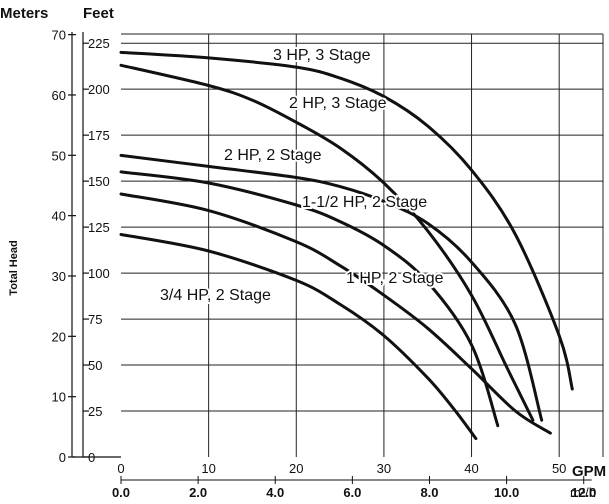 Image resolution: width=609 pixels, height=504 pixels. I want to click on meters-tick-label: 40, so click(59, 216).